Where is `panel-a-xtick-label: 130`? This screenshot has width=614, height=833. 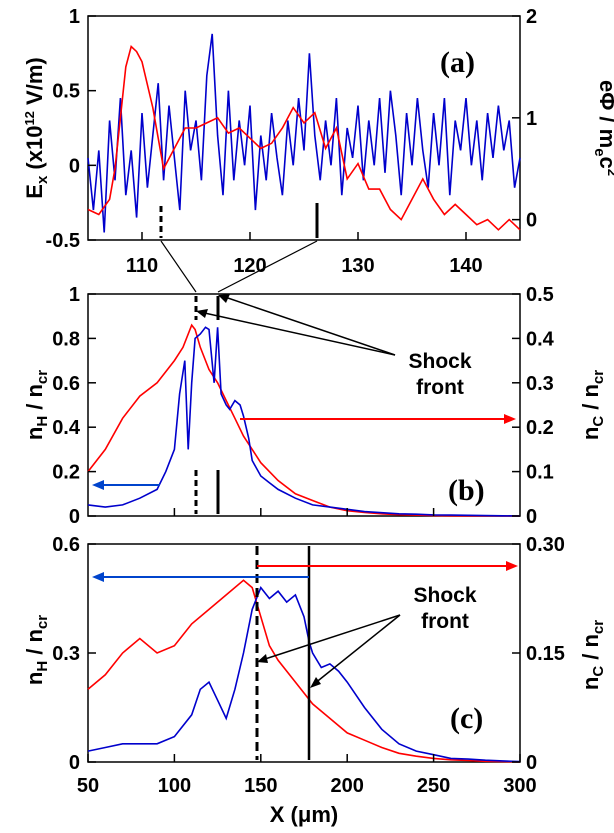 panel-a-xtick-label: 130 is located at coordinates (357, 266).